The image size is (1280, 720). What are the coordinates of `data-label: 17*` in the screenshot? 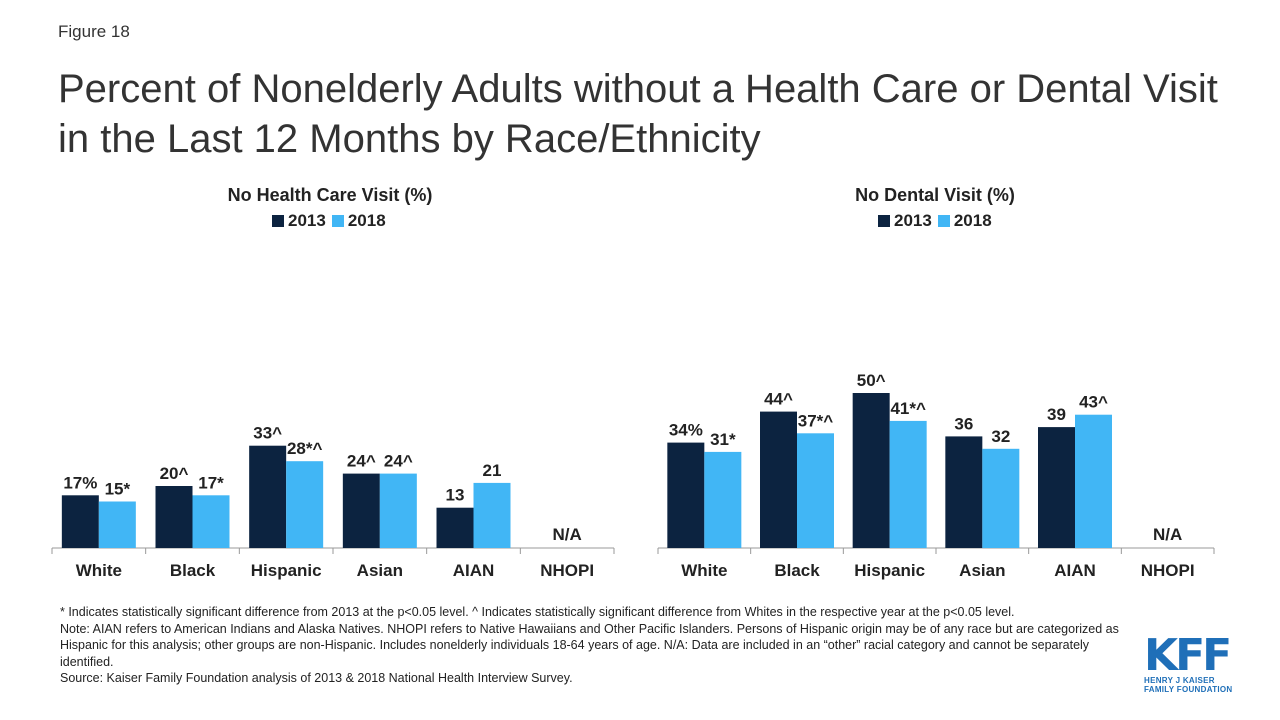 It's located at (211, 482).